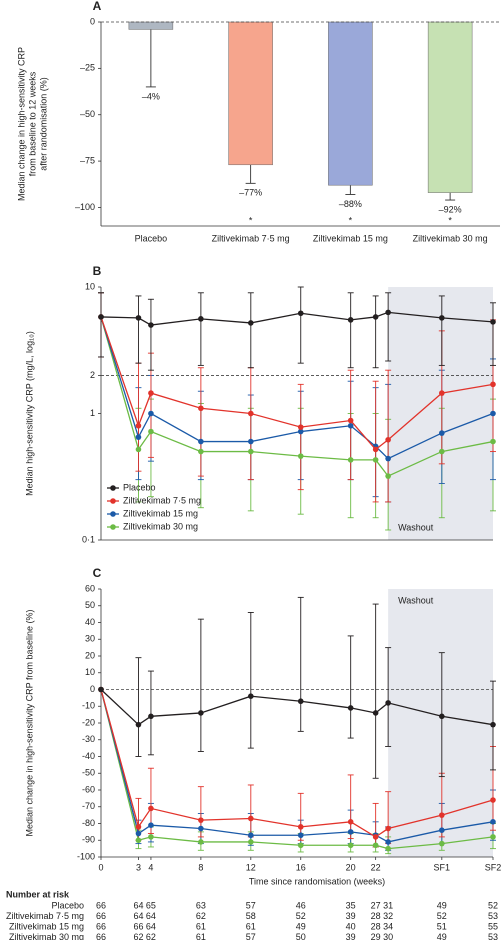 The height and width of the screenshot is (940, 501). Describe the element at coordinates (442, 926) in the screenshot. I see `risk-value: 51` at that location.